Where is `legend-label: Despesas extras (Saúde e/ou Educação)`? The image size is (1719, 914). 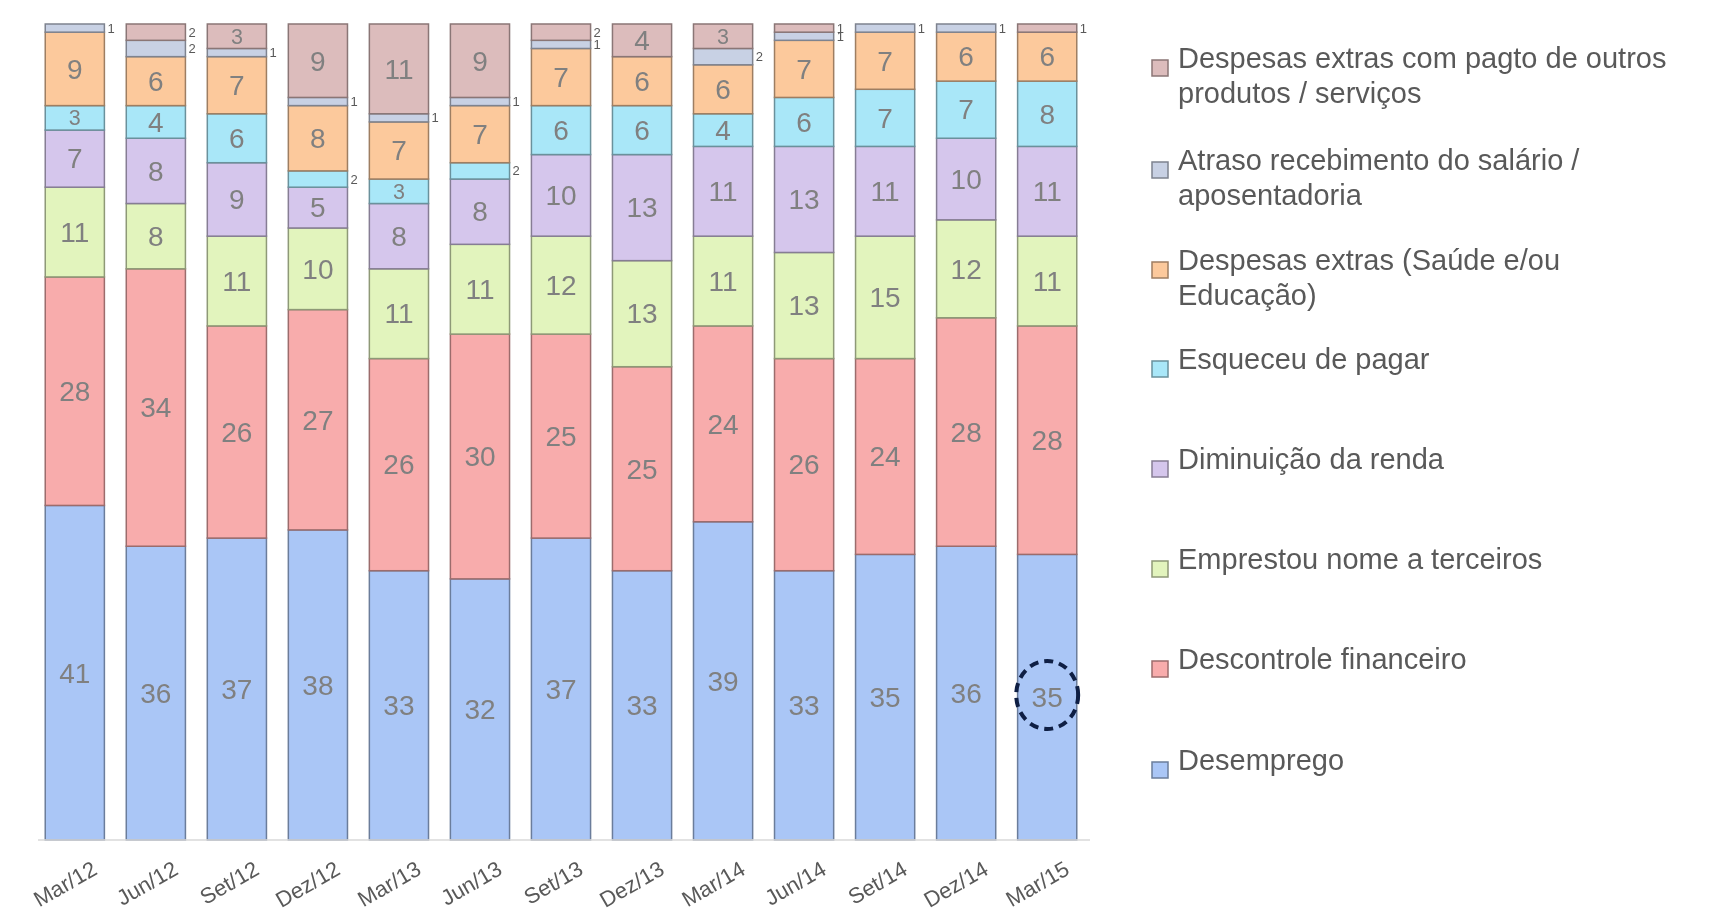 legend-label: Despesas extras (Saúde e/ou Educação) is located at coordinates (1369, 277).